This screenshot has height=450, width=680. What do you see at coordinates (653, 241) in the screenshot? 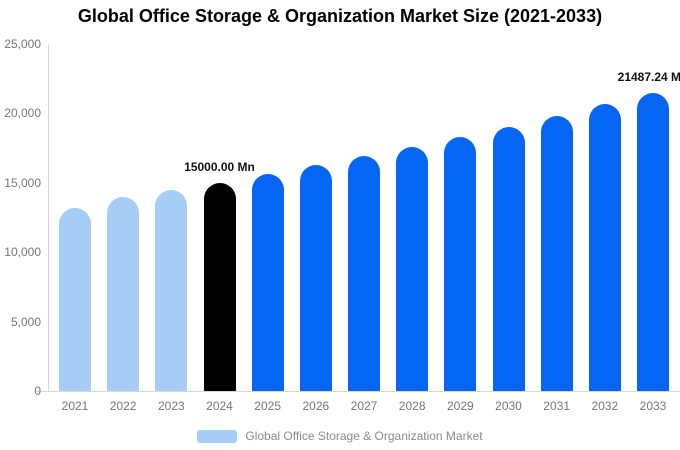
I see `bar-2033` at bounding box center [653, 241].